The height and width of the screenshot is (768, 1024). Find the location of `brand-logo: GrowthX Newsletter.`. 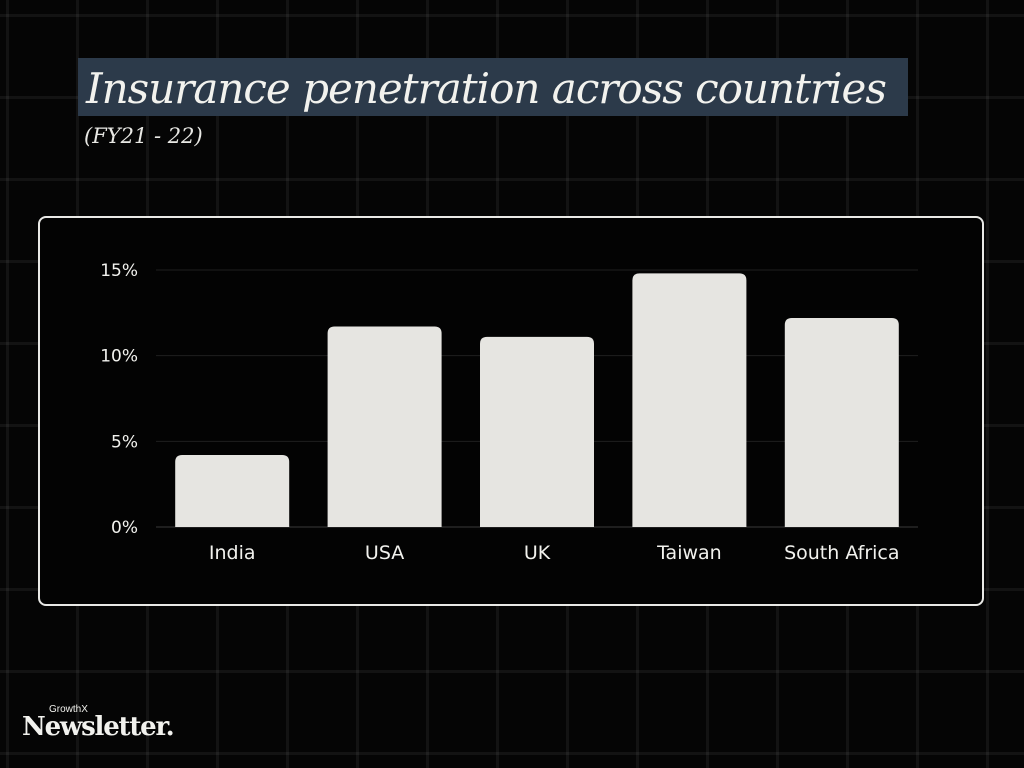

brand-logo: GrowthX Newsletter. is located at coordinates (107, 728).